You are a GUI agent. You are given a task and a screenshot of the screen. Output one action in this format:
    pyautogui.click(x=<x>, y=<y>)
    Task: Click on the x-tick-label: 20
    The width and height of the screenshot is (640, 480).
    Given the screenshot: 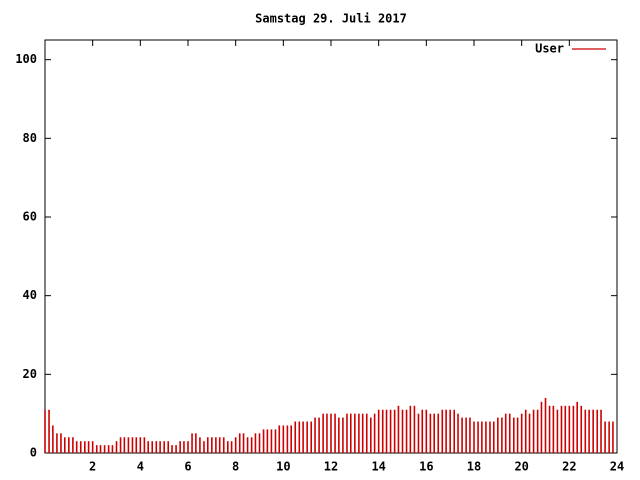 What is the action you would take?
    pyautogui.click(x=521, y=467)
    